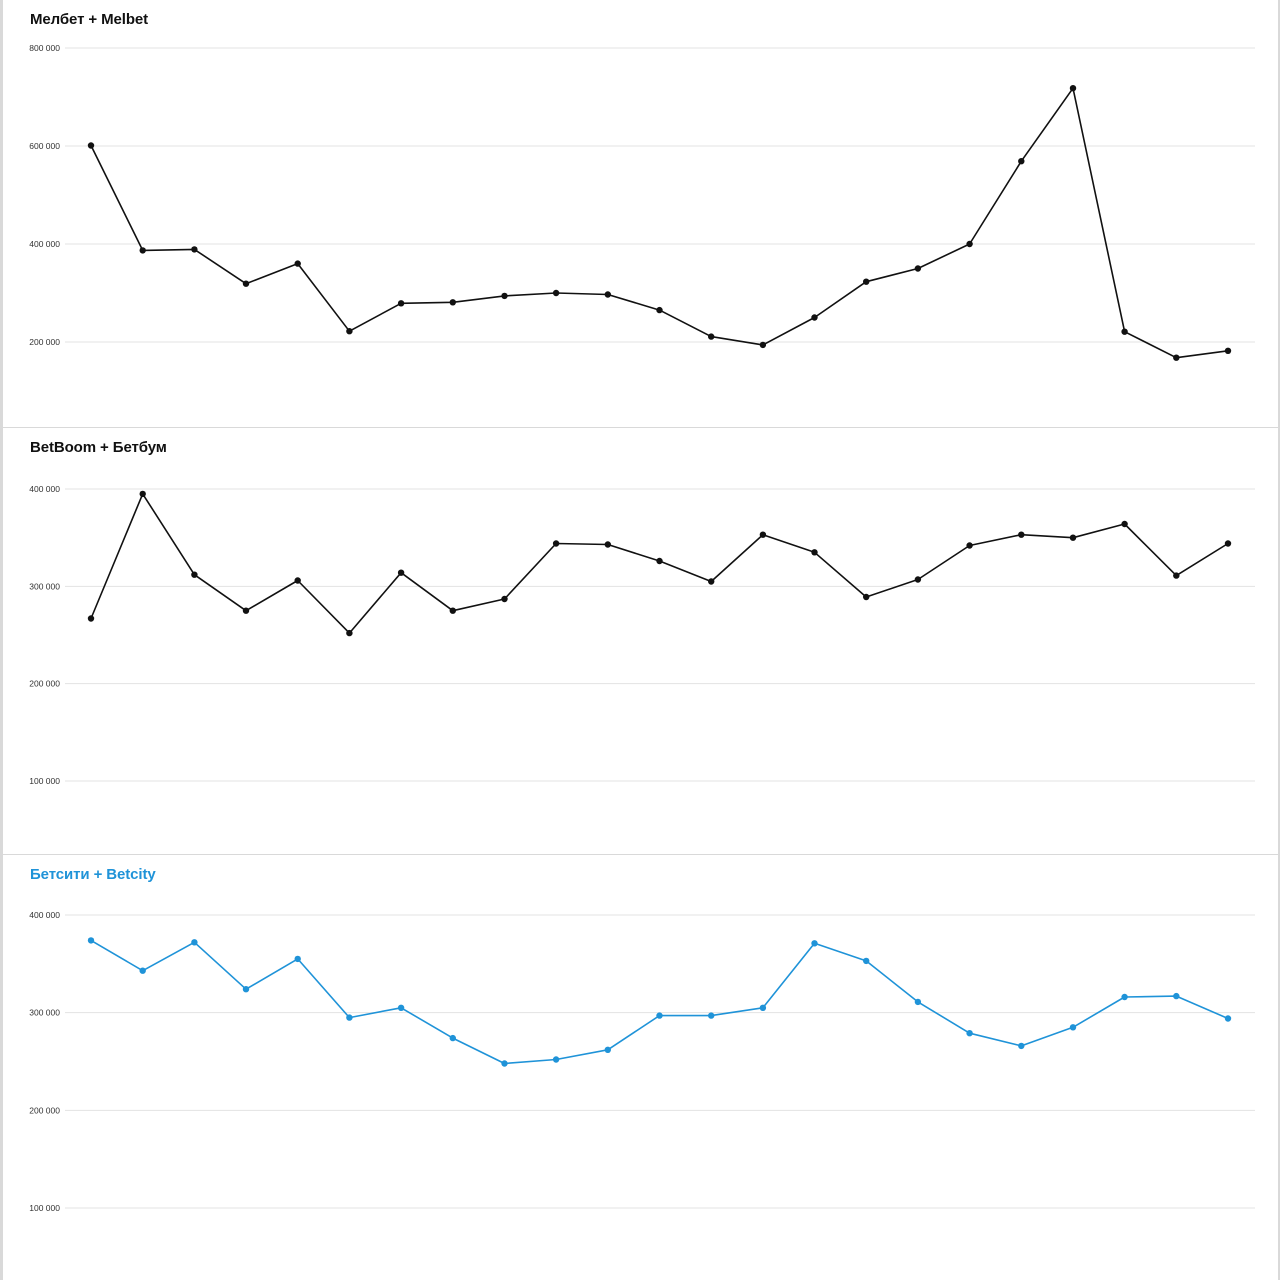 The image size is (1280, 1280). What do you see at coordinates (93, 874) in the screenshot?
I see `chart-title: Бетсити + Betcity` at bounding box center [93, 874].